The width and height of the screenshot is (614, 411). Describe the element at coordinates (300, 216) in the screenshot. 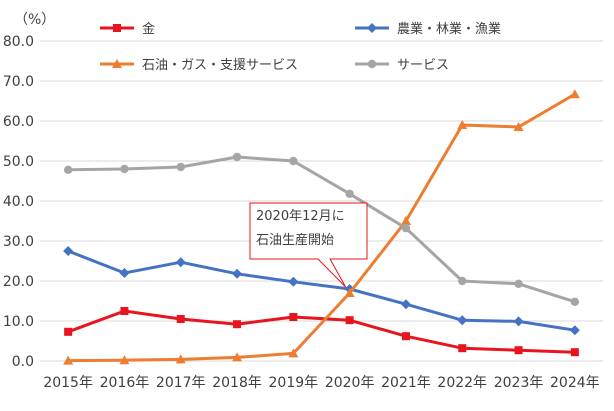

I see `annotation-text: 2020年12月に` at that location.